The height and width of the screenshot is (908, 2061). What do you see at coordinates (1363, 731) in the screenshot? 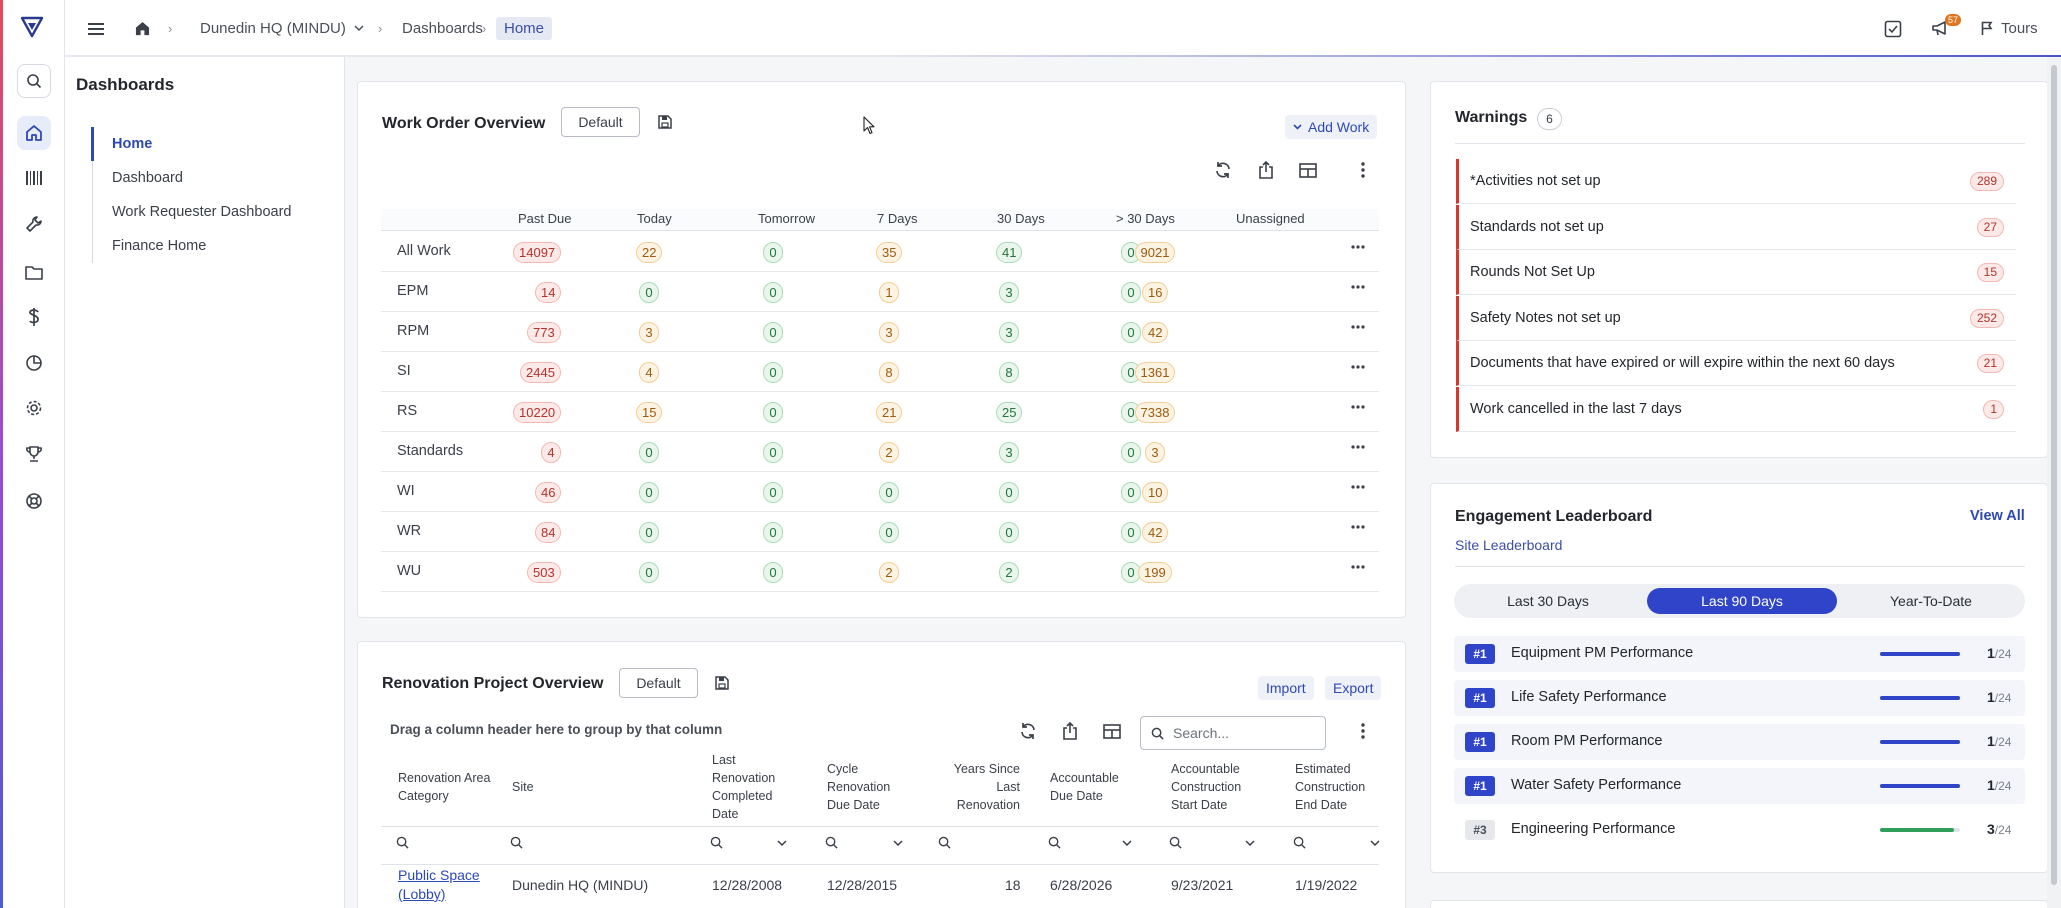
I see `more-vertical-icon` at bounding box center [1363, 731].